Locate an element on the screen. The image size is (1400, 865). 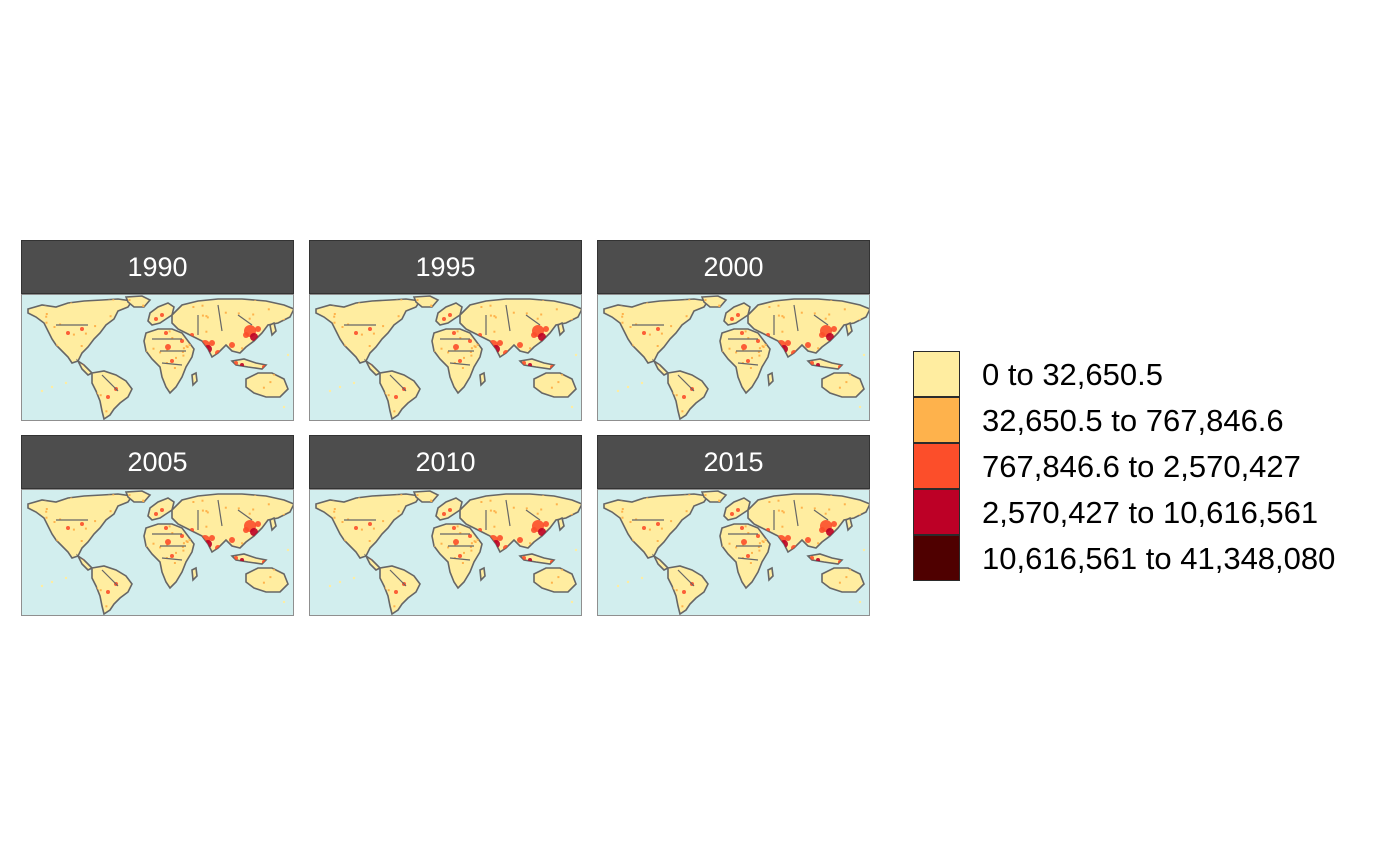
facet-strip-label: 1990 is located at coordinates (157, 267).